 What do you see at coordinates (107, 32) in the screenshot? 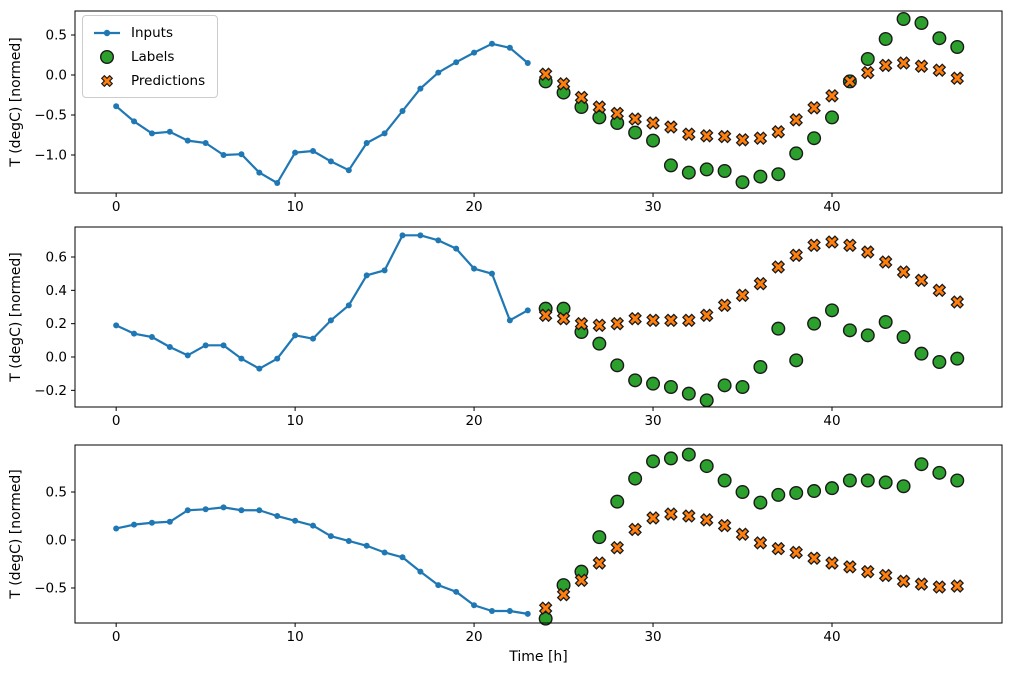
I see `inputs-line-icon` at bounding box center [107, 32].